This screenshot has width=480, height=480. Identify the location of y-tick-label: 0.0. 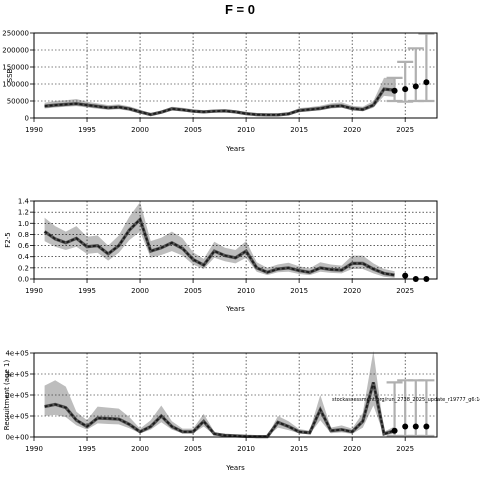
(23, 280).